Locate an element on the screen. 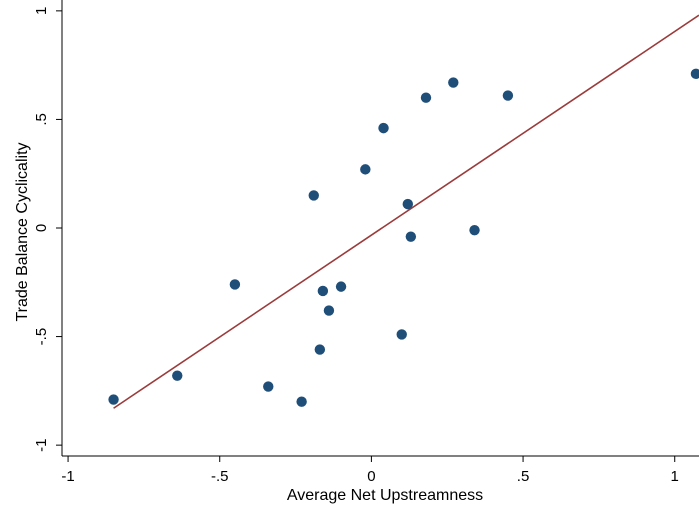 This screenshot has height=509, width=699. y-ticks: -1 -.5 0 .5 1 is located at coordinates (47, 229).